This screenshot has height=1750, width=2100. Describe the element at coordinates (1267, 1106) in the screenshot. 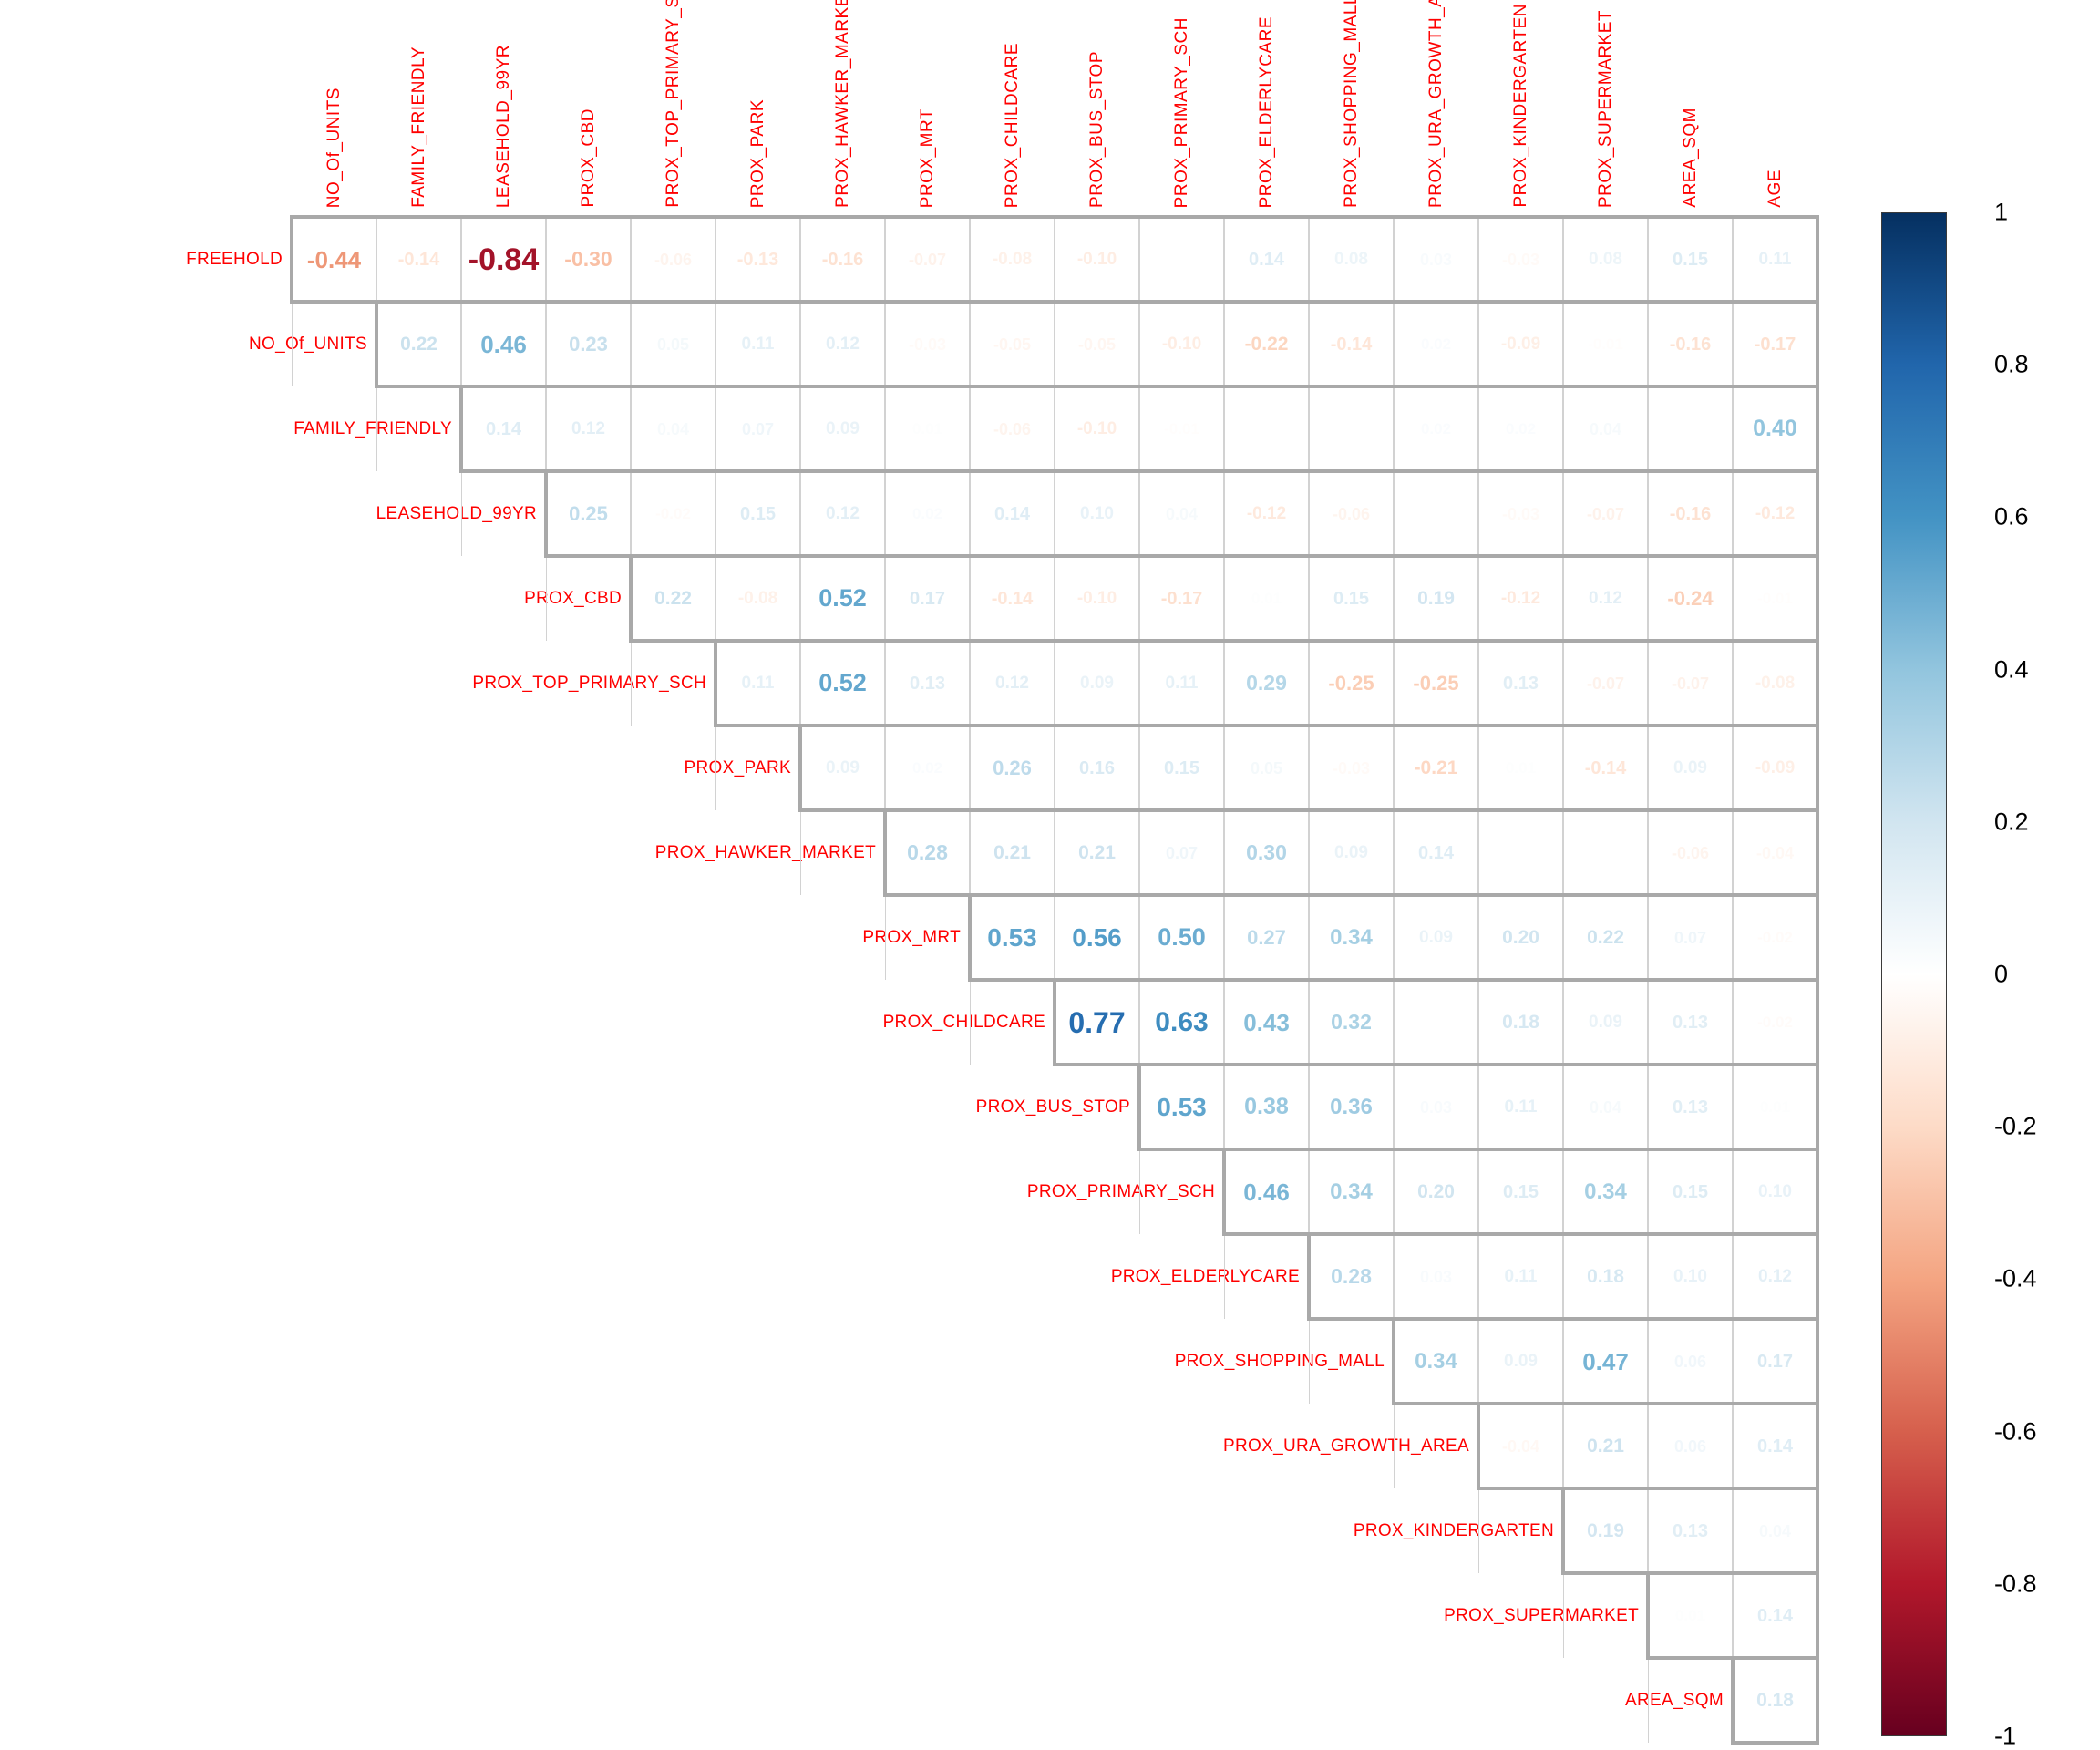

I see `corr-value: 0.38` at that location.